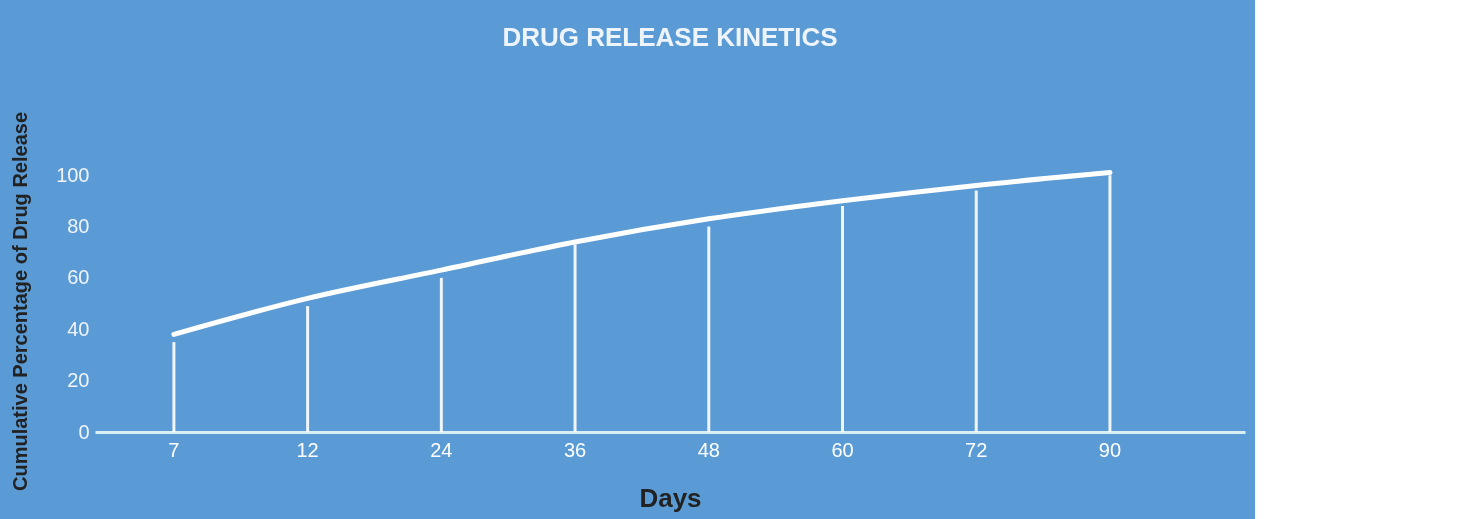 The image size is (1459, 519). Describe the element at coordinates (708, 449) in the screenshot. I see `x-tick-label: 48` at that location.